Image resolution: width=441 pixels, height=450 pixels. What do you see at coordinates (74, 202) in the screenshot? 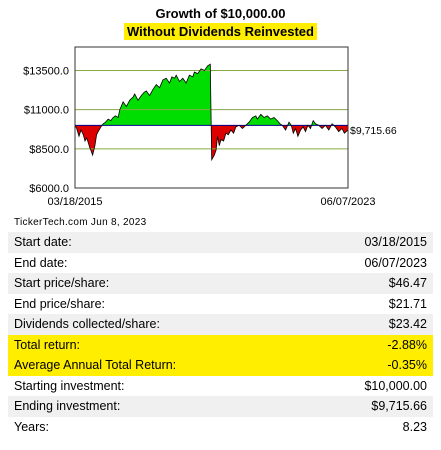
I see `x-start-label: 03/18/2015` at bounding box center [74, 202].